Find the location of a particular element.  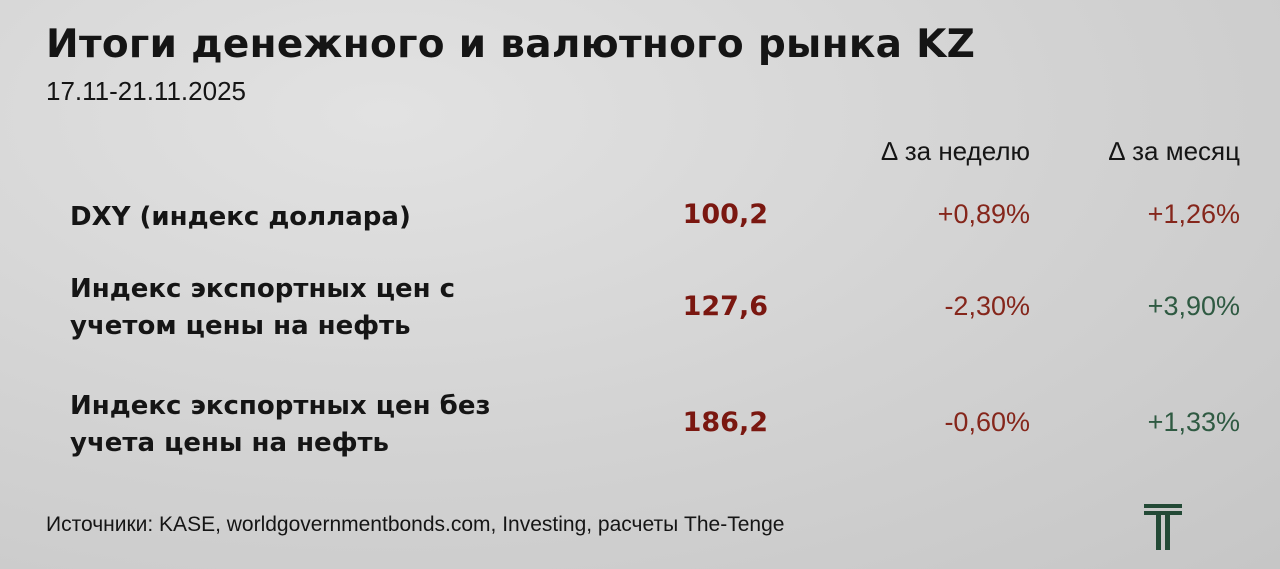

row-week-change: -2,30% is located at coordinates (987, 306).